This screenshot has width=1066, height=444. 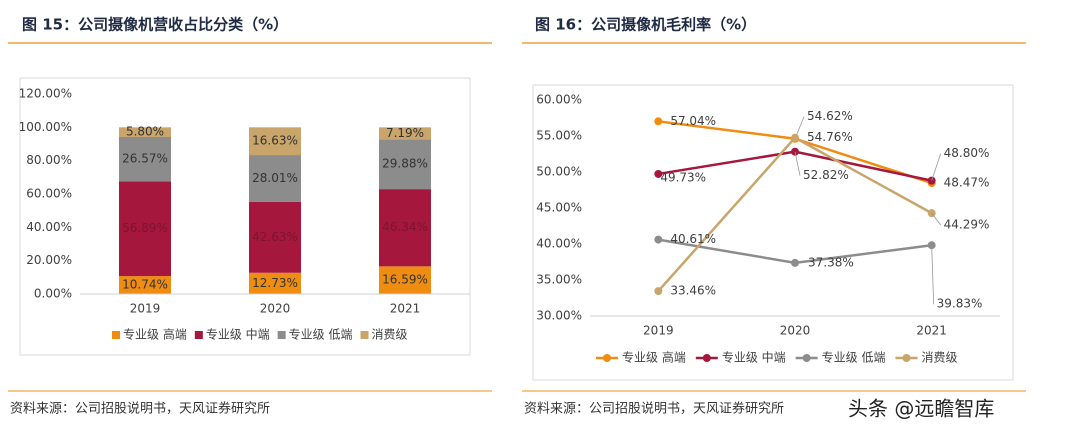 What do you see at coordinates (559, 208) in the screenshot?
I see `y-tick-label: 45.00%` at bounding box center [559, 208].